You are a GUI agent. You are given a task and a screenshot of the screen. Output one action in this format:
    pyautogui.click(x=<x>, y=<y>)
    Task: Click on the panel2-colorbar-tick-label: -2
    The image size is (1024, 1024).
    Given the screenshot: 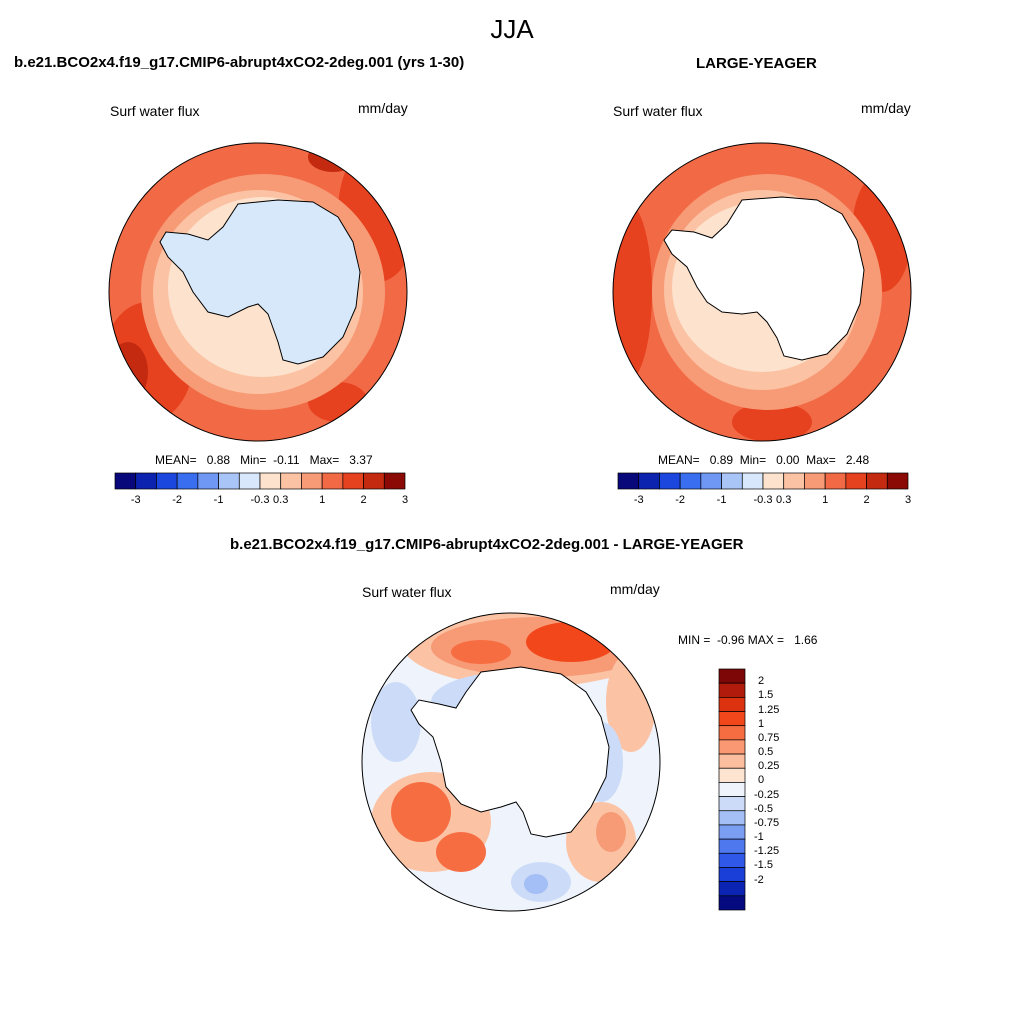 What is the action you would take?
    pyautogui.click(x=680, y=500)
    